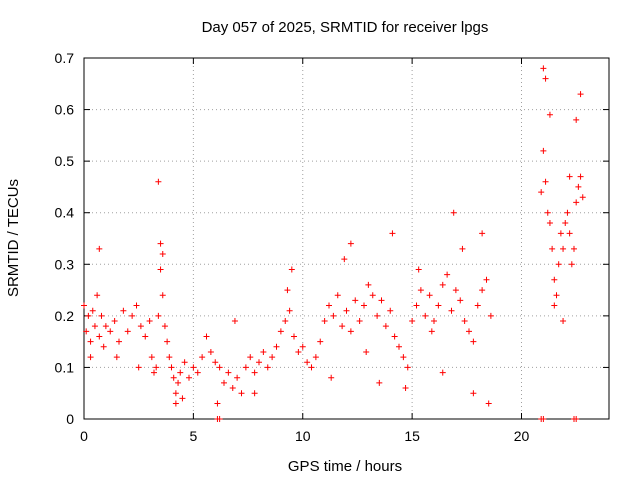 The width and height of the screenshot is (640, 480). What do you see at coordinates (65, 161) in the screenshot?
I see `y-tick-label: 0.5` at bounding box center [65, 161].